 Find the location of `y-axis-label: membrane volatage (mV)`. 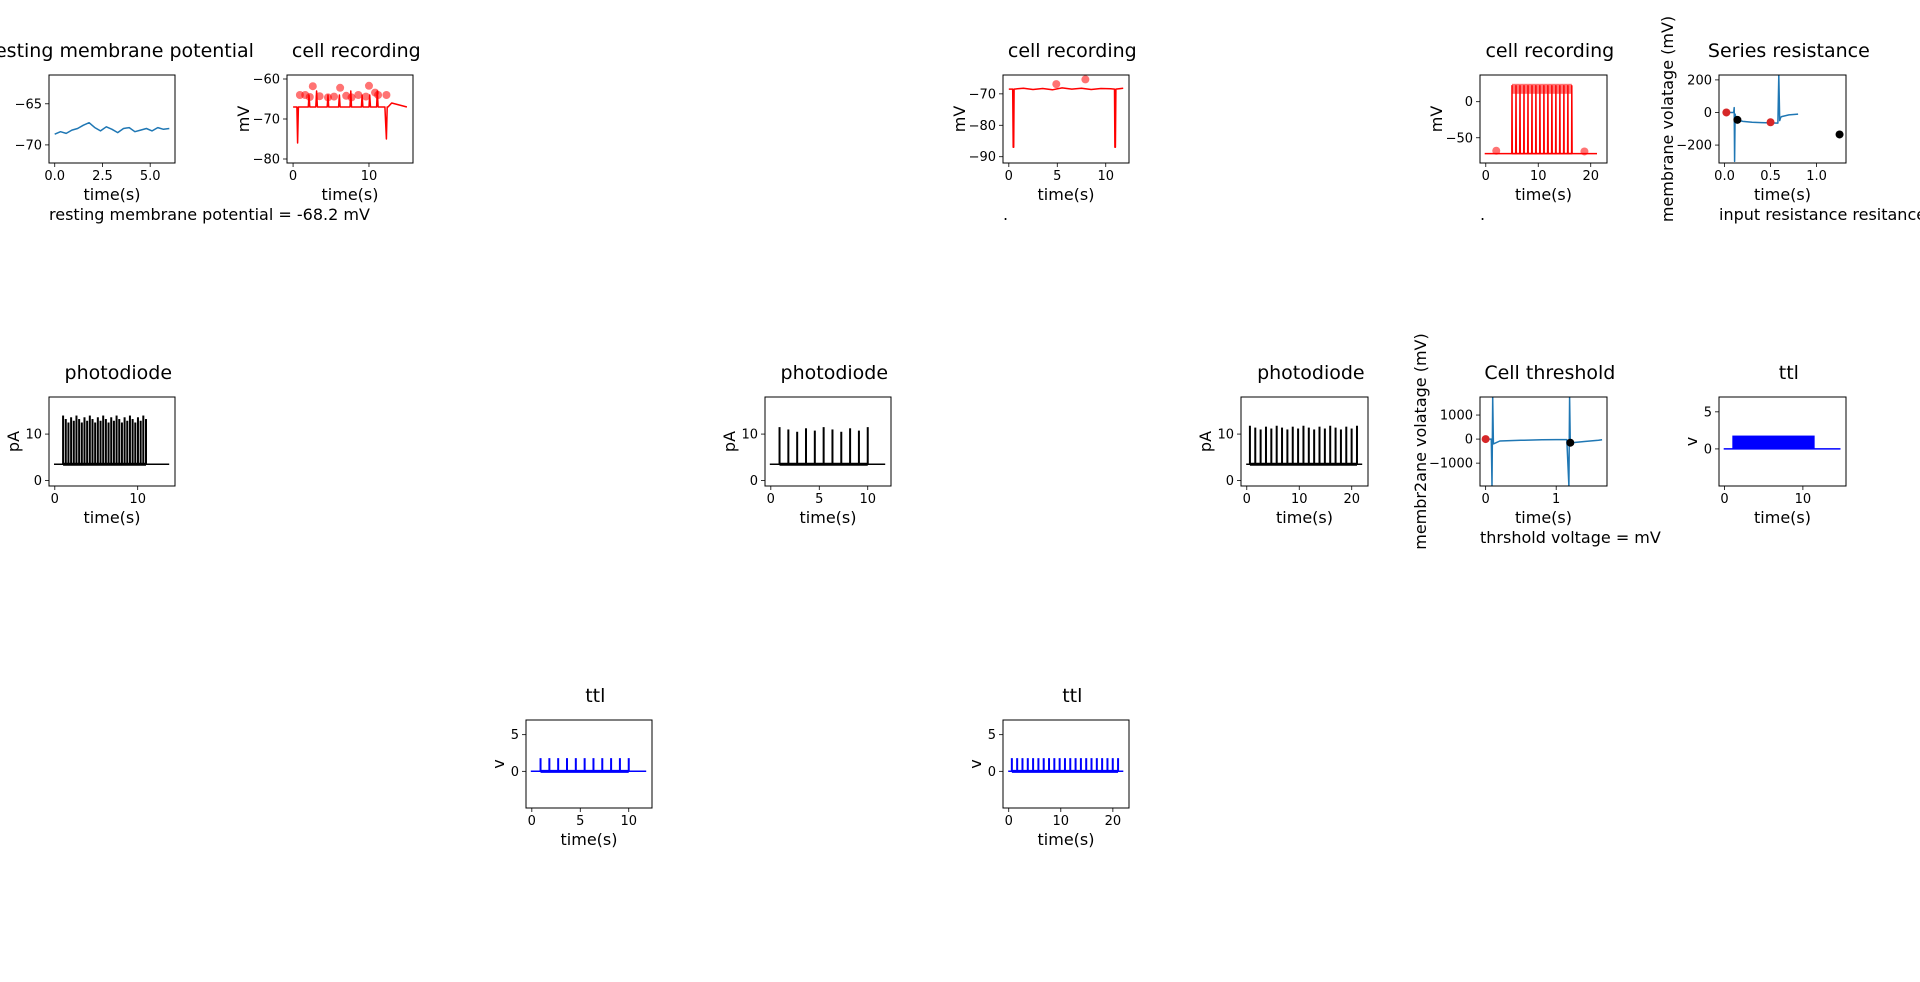

y-axis-label: membrane volatage (mV) is located at coordinates (1667, 119).